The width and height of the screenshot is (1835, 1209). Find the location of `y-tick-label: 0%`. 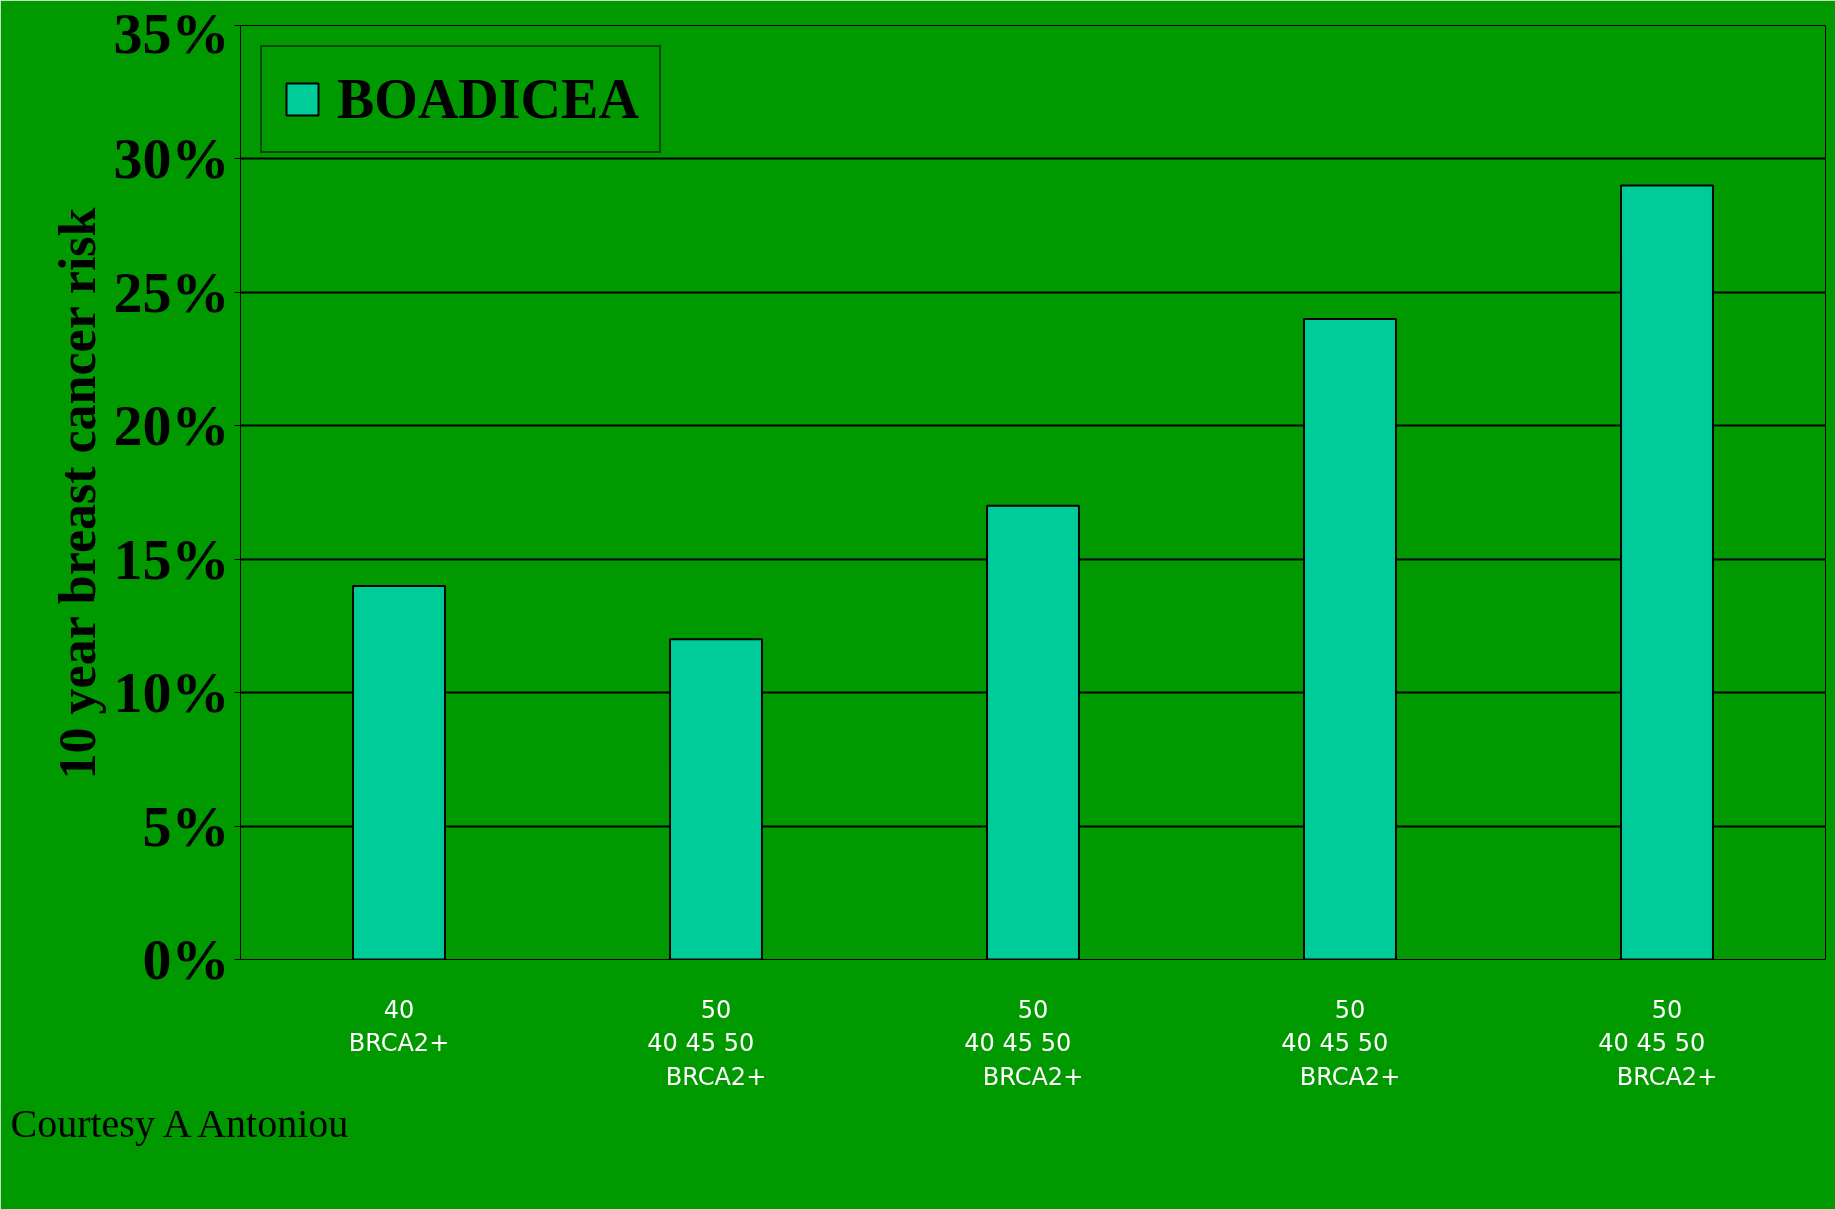

y-tick-label: 0% is located at coordinates (186, 959).